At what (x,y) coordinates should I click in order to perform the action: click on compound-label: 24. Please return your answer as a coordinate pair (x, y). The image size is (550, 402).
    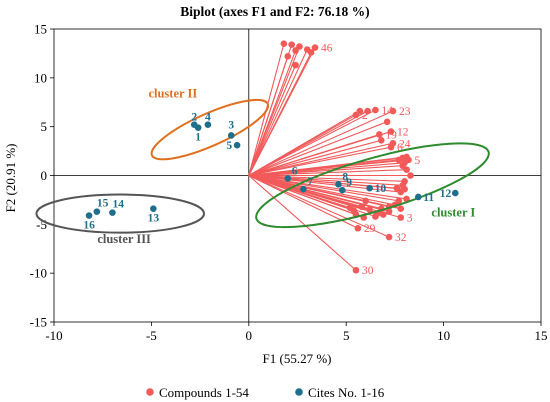
    Looking at the image, I should click on (405, 144).